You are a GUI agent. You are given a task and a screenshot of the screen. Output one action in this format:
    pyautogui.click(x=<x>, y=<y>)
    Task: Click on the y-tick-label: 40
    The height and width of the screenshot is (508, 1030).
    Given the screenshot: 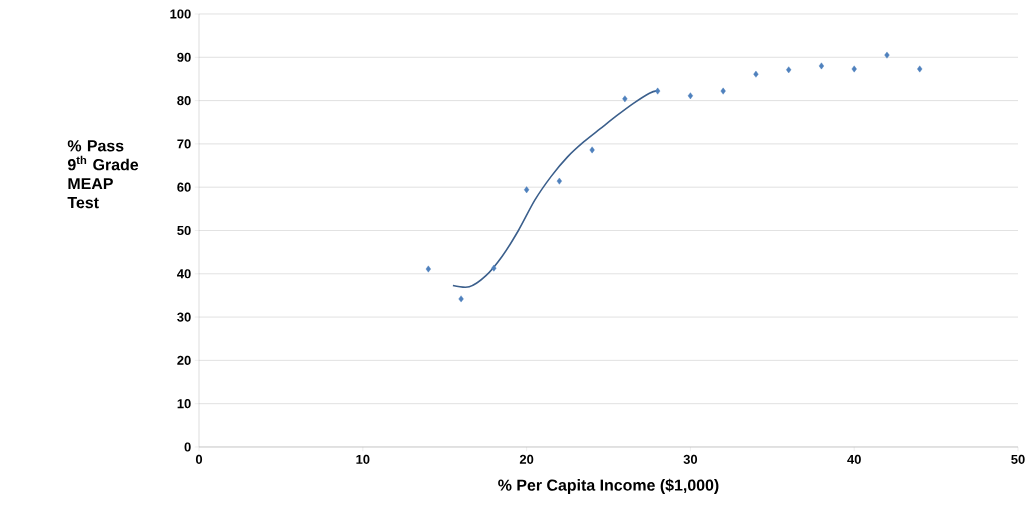 What is the action you would take?
    pyautogui.click(x=184, y=274)
    